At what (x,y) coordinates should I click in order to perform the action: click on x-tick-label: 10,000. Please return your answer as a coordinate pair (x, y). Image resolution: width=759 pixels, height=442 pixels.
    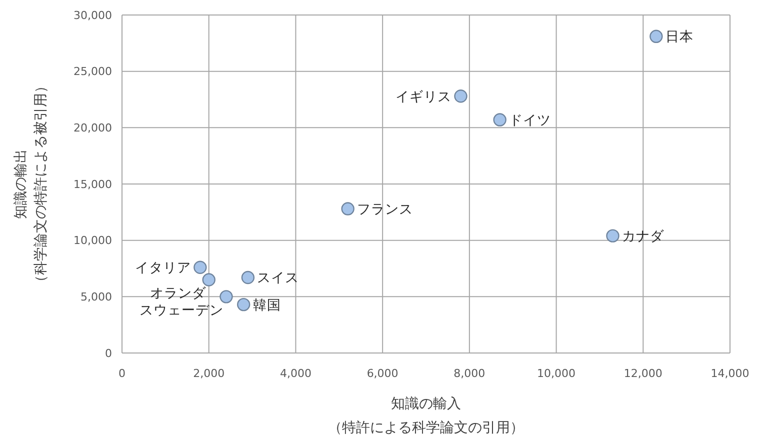
    Looking at the image, I should click on (556, 373).